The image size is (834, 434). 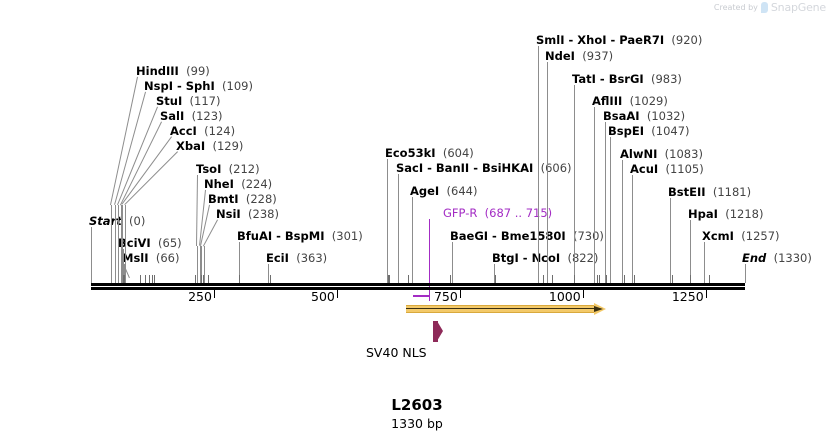 What do you see at coordinates (683, 40) in the screenshot?
I see `enzyme-position: (920)` at bounding box center [683, 40].